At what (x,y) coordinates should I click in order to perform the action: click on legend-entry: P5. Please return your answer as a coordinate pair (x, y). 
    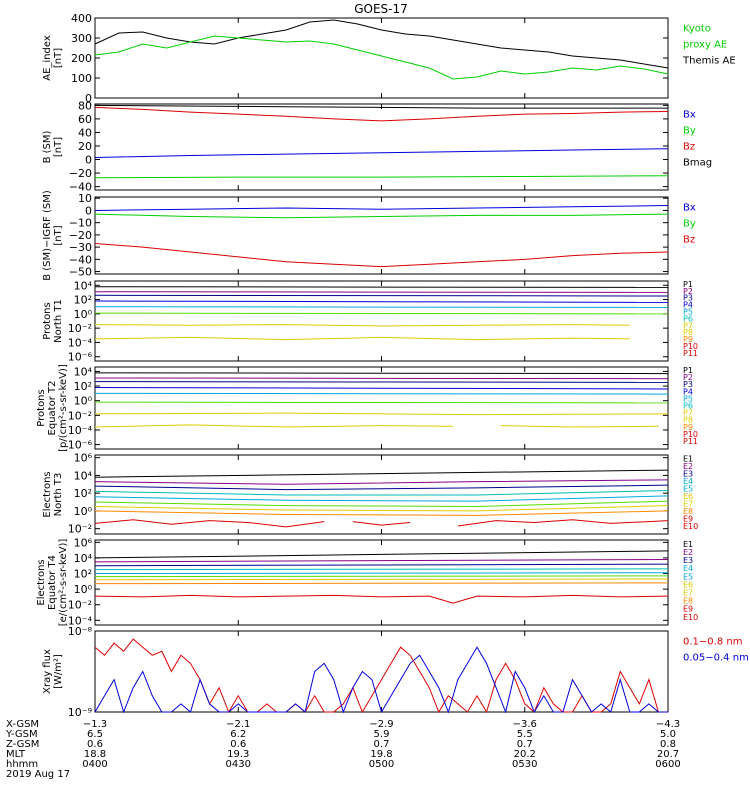
    Looking at the image, I should click on (688, 398).